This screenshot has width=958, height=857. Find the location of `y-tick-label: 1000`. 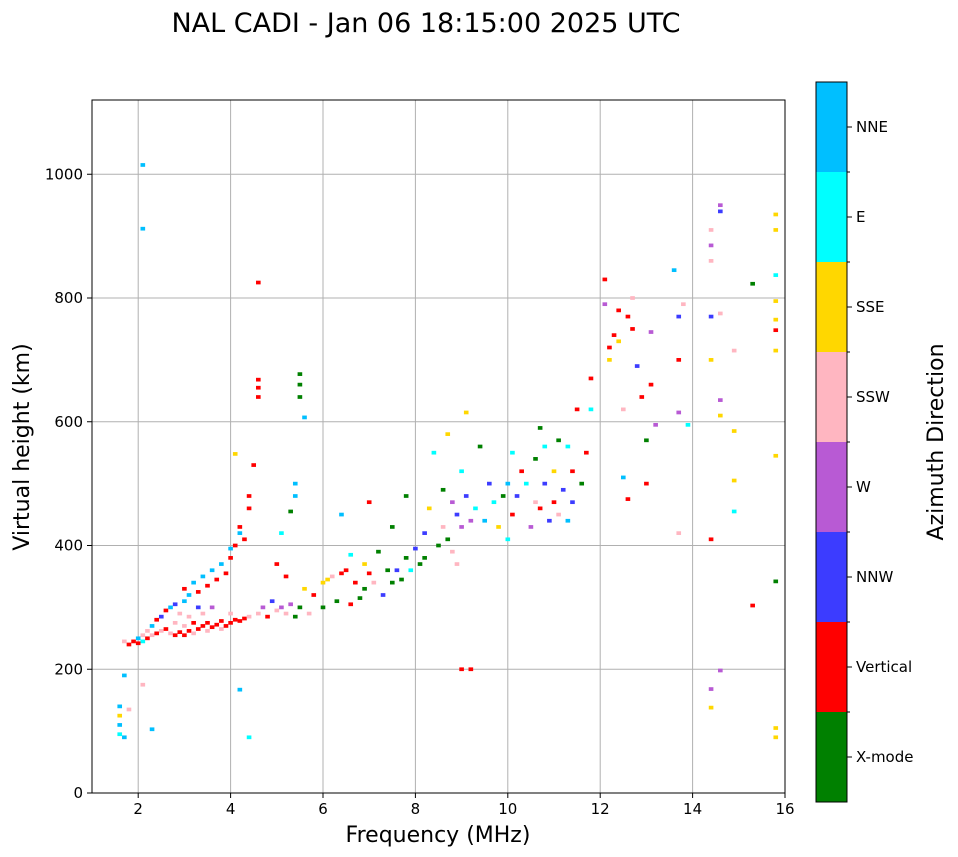

y-tick-label: 1000 is located at coordinates (64, 174).